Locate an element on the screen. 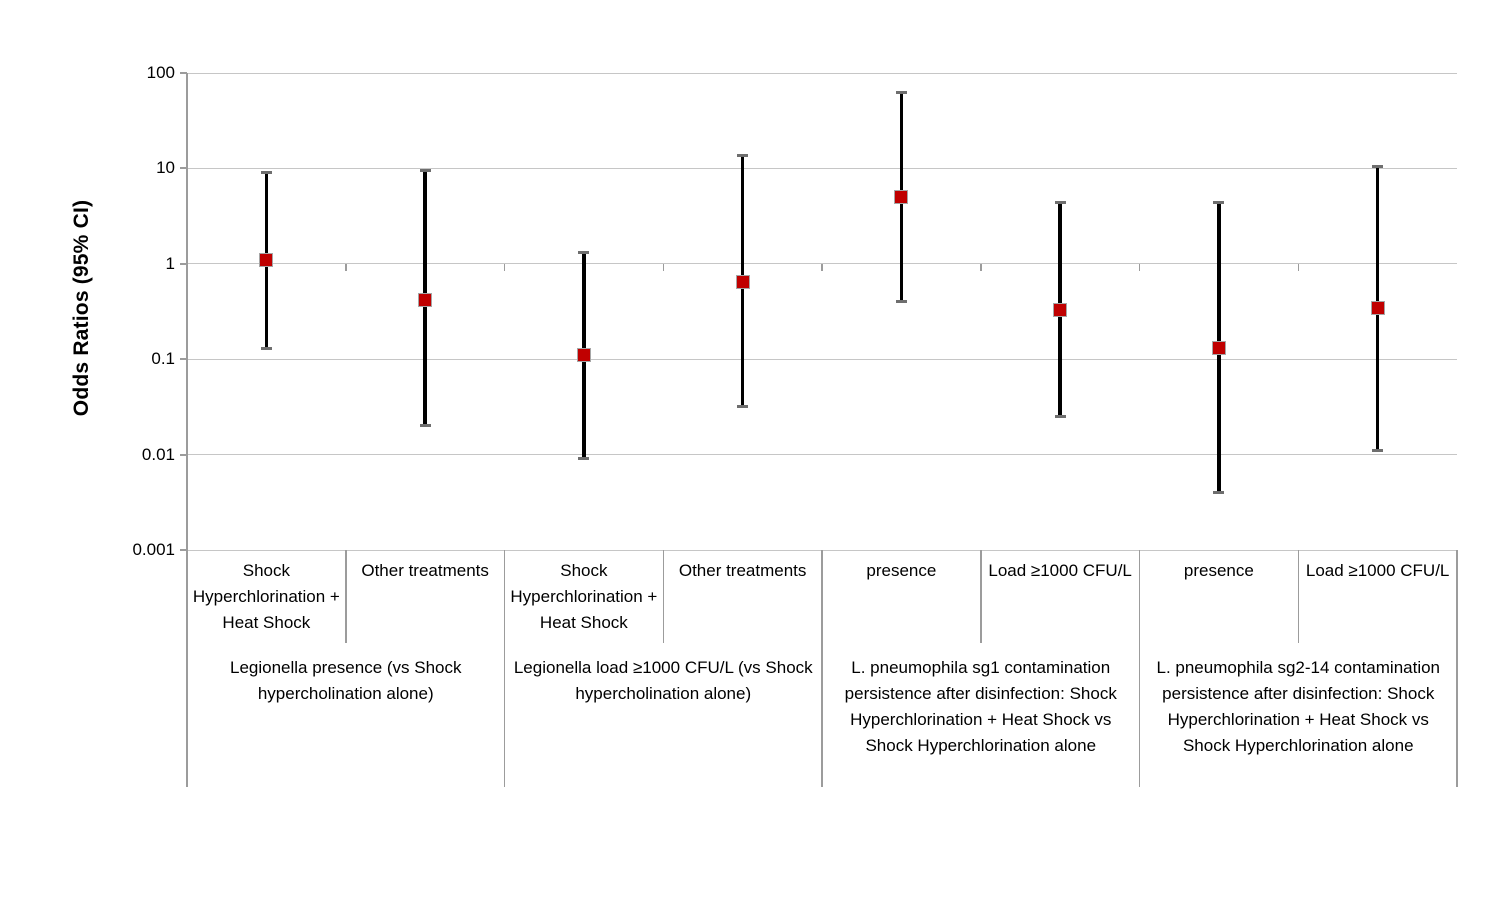  y-tick-label: 10 is located at coordinates (165, 168).